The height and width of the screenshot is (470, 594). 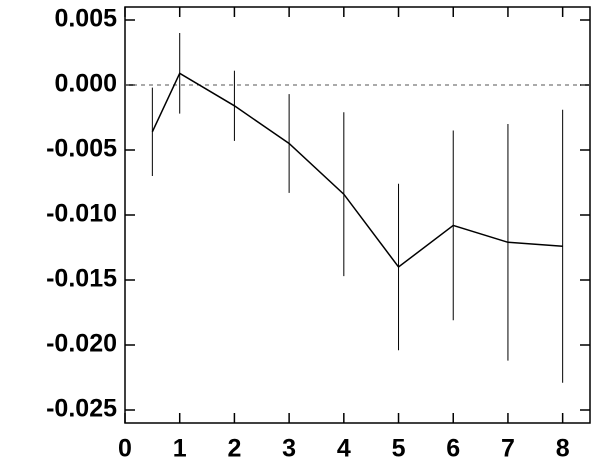 What do you see at coordinates (563, 449) in the screenshot?
I see `x-tick-label: 8` at bounding box center [563, 449].